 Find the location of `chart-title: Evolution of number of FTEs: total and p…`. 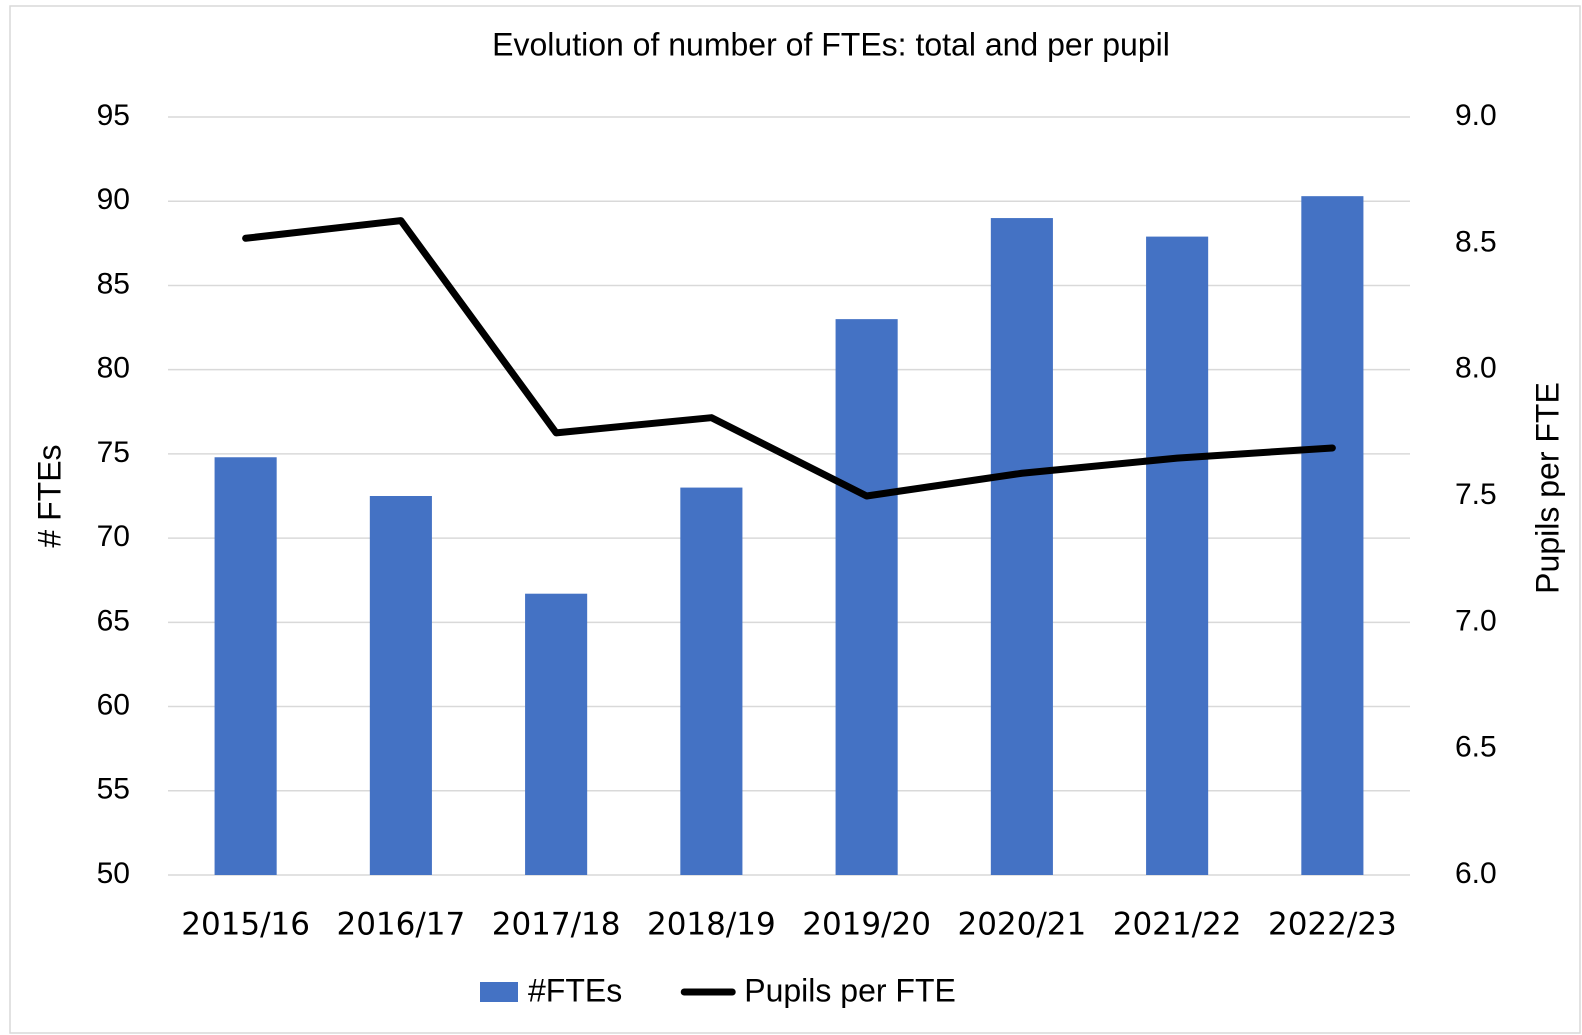

chart-title: Evolution of number of FTEs: total and p… is located at coordinates (831, 44).